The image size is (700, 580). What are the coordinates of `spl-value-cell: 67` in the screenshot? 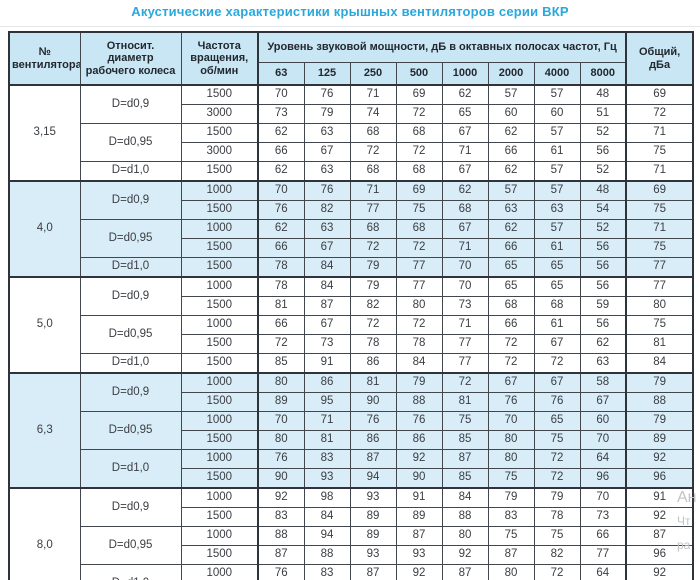 It's located at (465, 229).